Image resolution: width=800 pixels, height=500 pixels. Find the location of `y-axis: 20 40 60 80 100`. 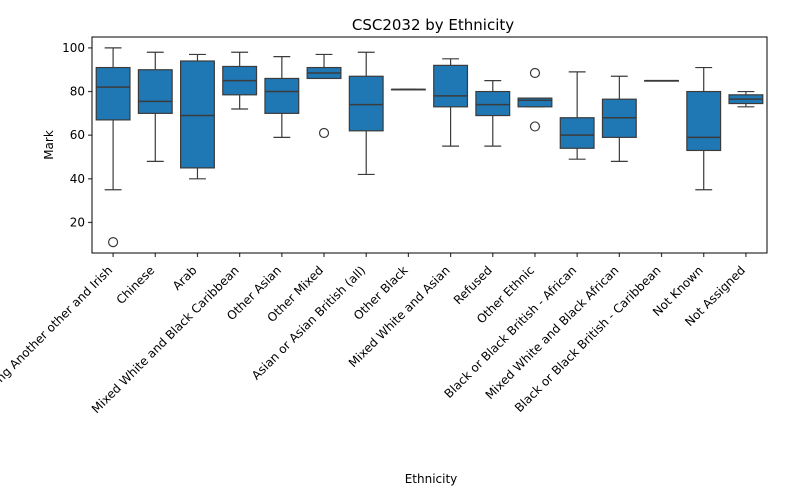

y-axis: 20 40 60 80 100 is located at coordinates (77, 135).